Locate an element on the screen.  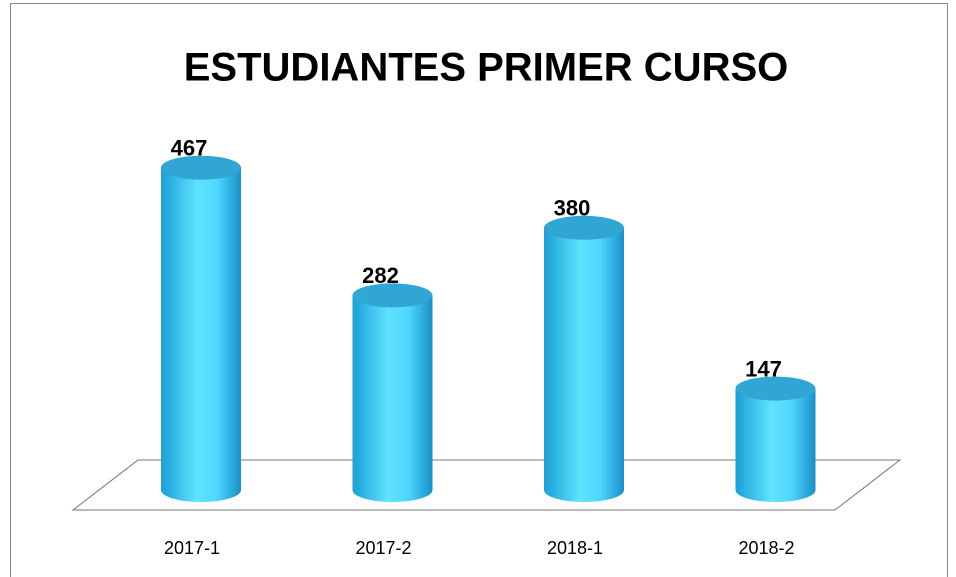
chart-title: ESTUDIANTES PRIMER CURSO is located at coordinates (486, 68).